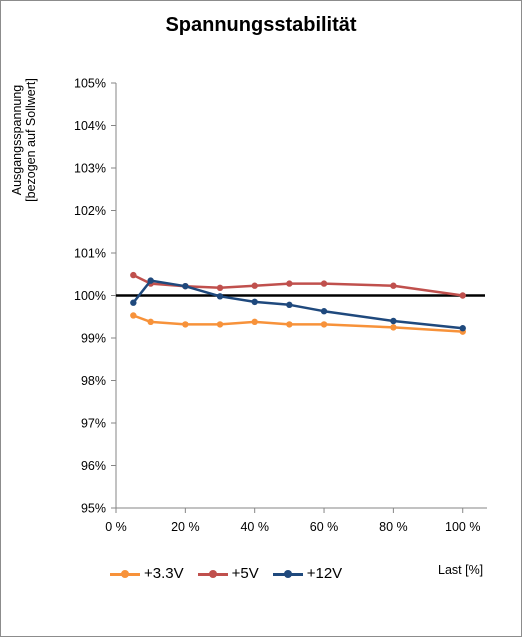  Describe the element at coordinates (93, 466) in the screenshot. I see `y-tick-label: 96%` at that location.